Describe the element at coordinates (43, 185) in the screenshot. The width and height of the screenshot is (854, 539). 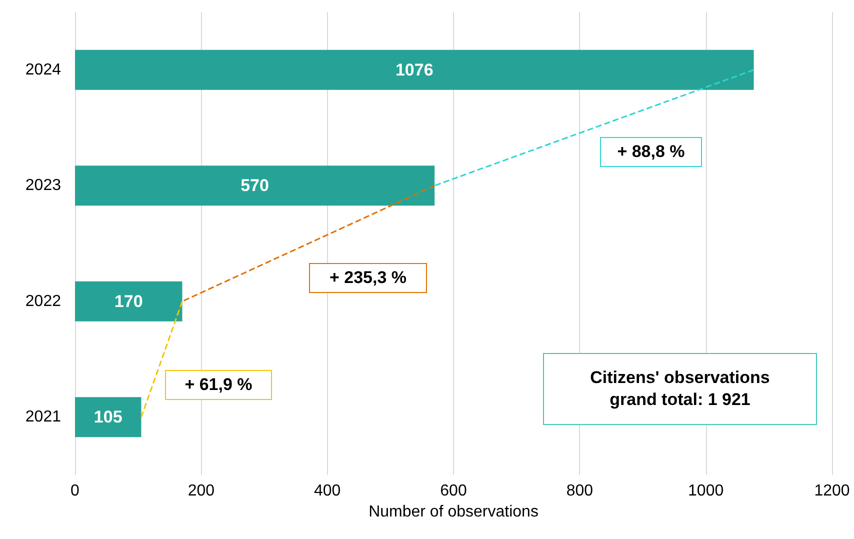
I see `y-tick-label: 2023` at that location.